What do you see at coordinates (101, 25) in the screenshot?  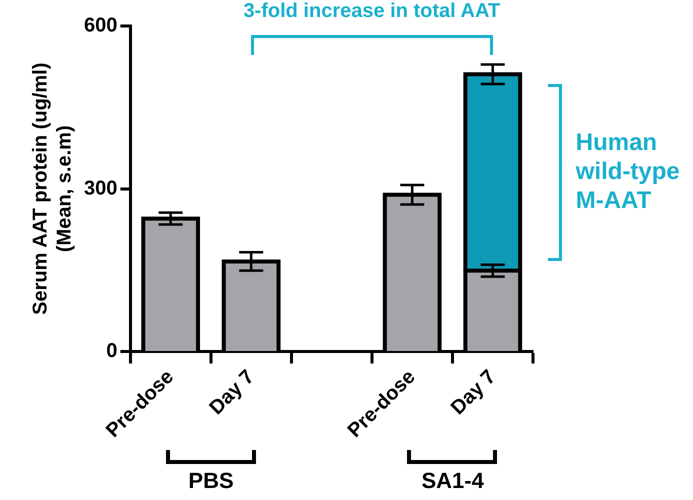 I see `y-tick-label: 600` at bounding box center [101, 25].